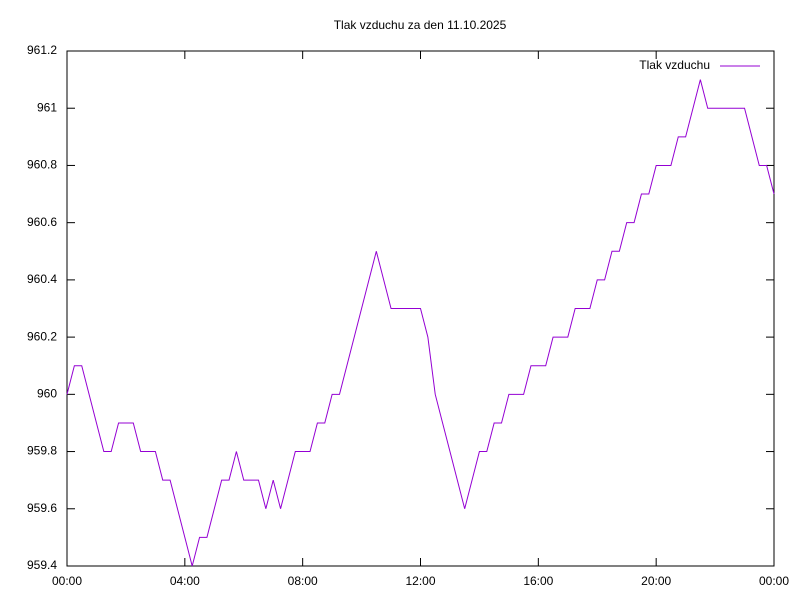  Describe the element at coordinates (42, 279) in the screenshot. I see `y-tick-label: 960.4` at that location.